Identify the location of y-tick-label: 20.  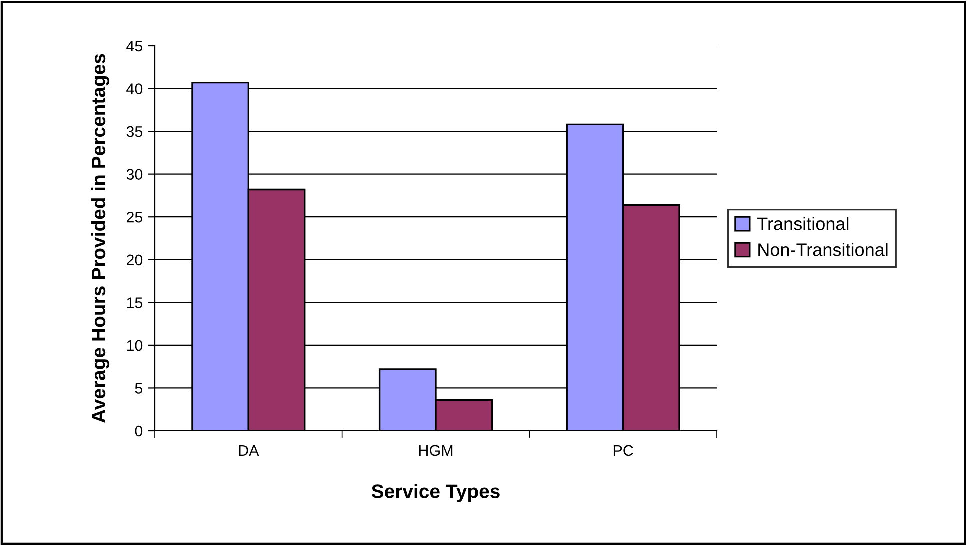
(134, 260).